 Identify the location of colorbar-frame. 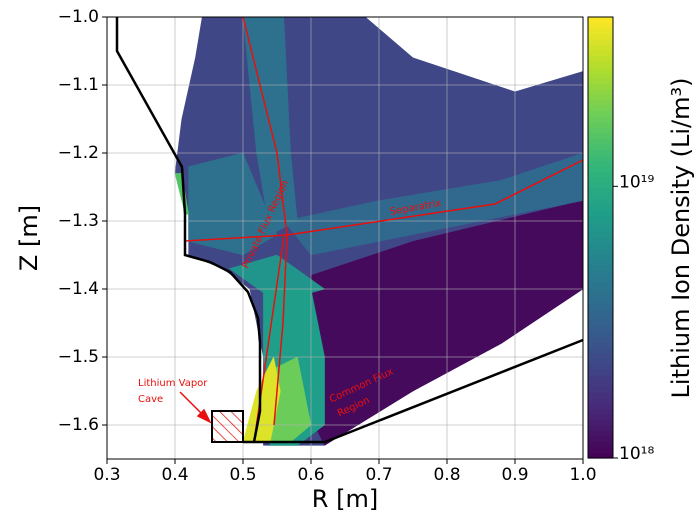
(600, 237).